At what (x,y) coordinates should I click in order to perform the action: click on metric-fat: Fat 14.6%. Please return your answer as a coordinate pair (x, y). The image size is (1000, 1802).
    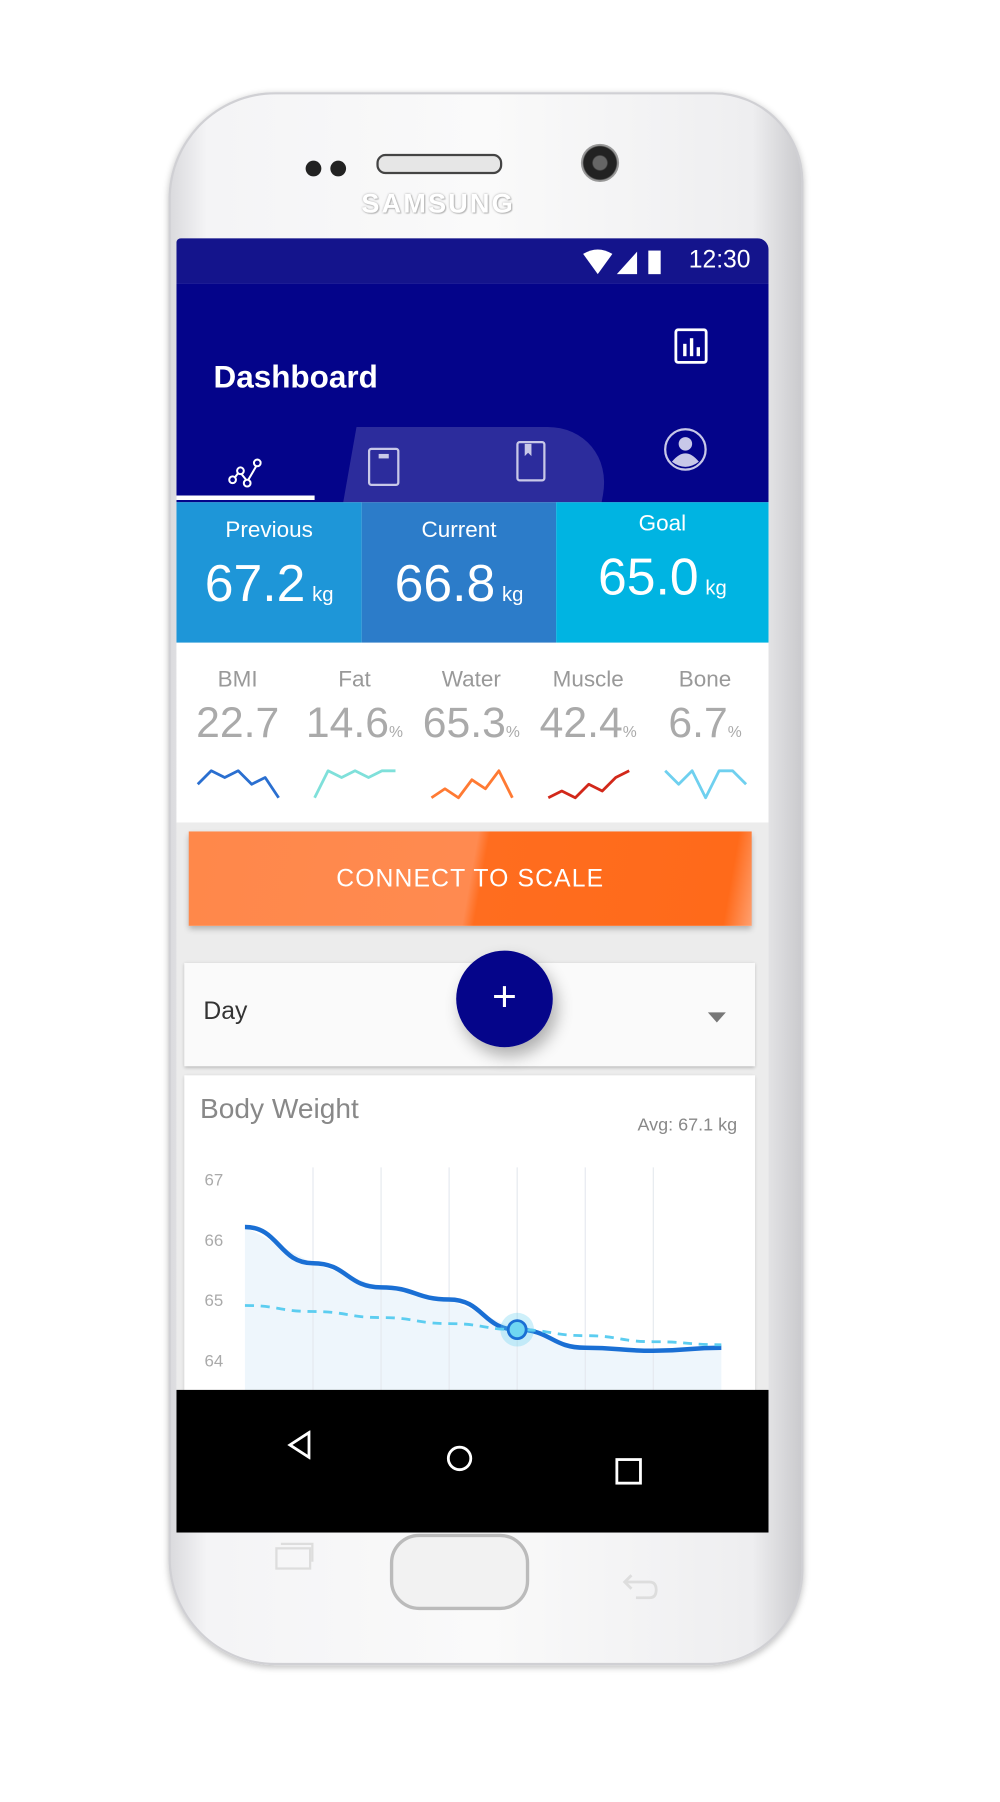
    Looking at the image, I should click on (355, 724).